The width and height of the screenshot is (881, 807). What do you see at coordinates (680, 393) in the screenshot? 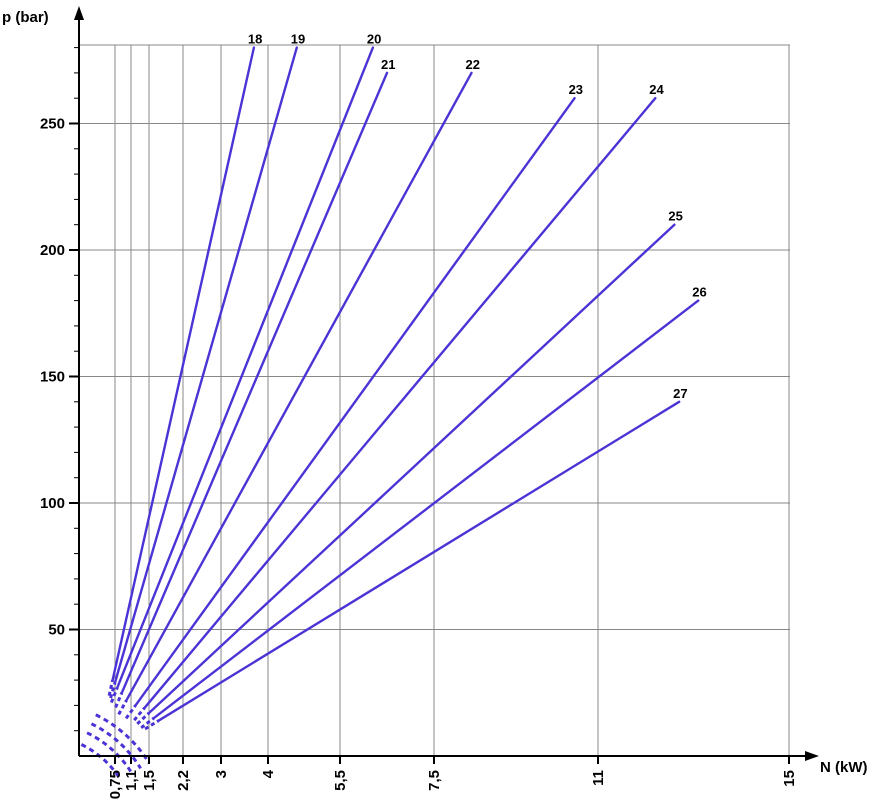
I see `series-label: 27` at bounding box center [680, 393].